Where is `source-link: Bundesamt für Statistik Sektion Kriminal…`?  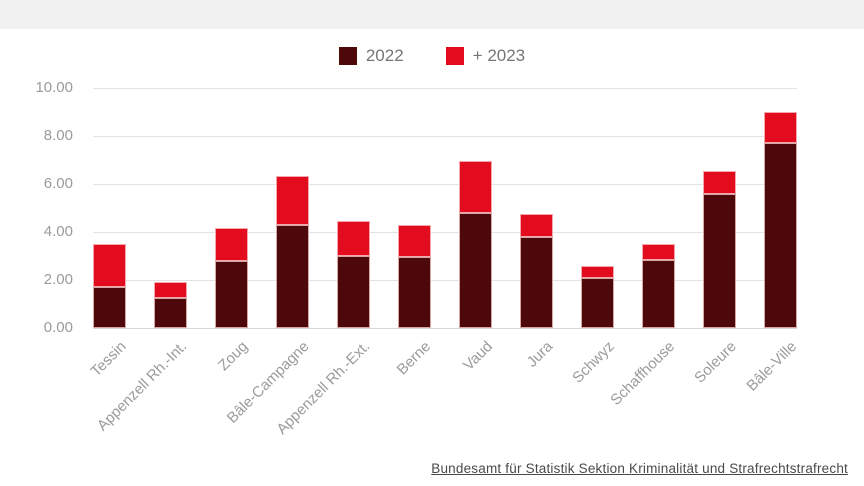
source-link: Bundesamt für Statistik Sektion Kriminal… is located at coordinates (639, 468).